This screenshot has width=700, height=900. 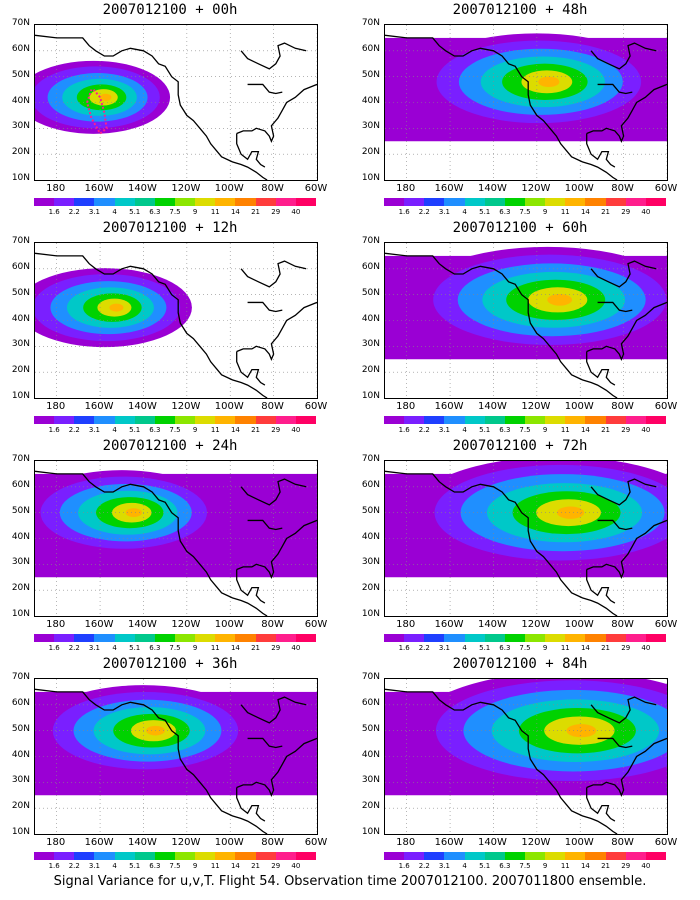 What do you see at coordinates (175, 420) in the screenshot?
I see `colorbar` at bounding box center [175, 420].